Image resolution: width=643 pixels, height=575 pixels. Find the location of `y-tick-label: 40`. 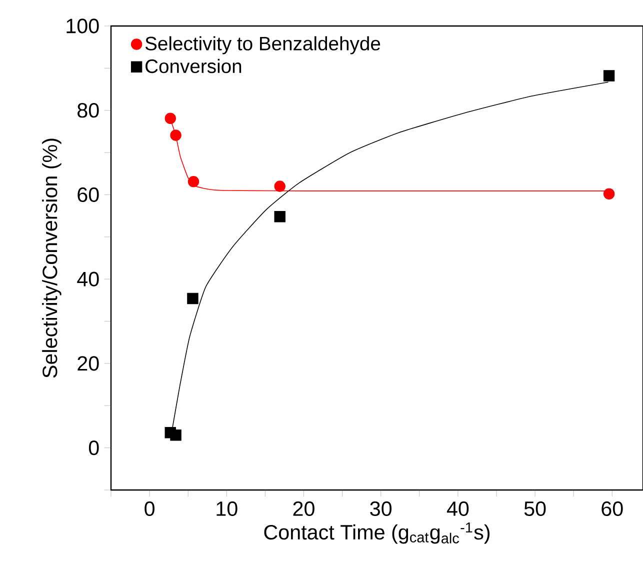

y-tick-label: 40 is located at coordinates (88, 279).